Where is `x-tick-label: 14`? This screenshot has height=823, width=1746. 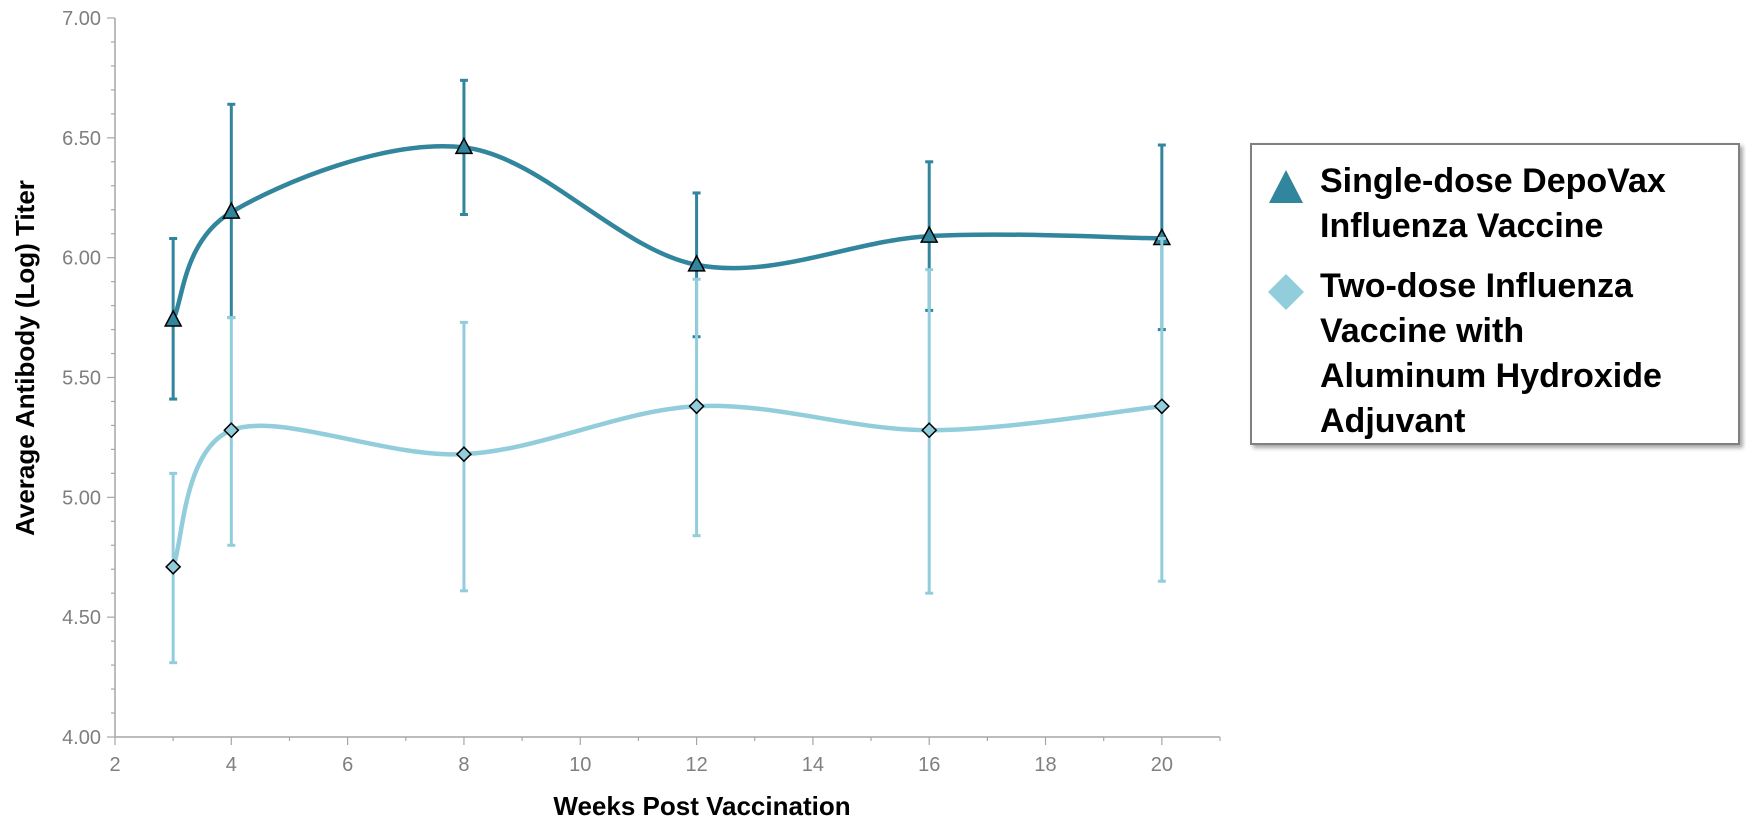 x-tick-label: 14 is located at coordinates (813, 765).